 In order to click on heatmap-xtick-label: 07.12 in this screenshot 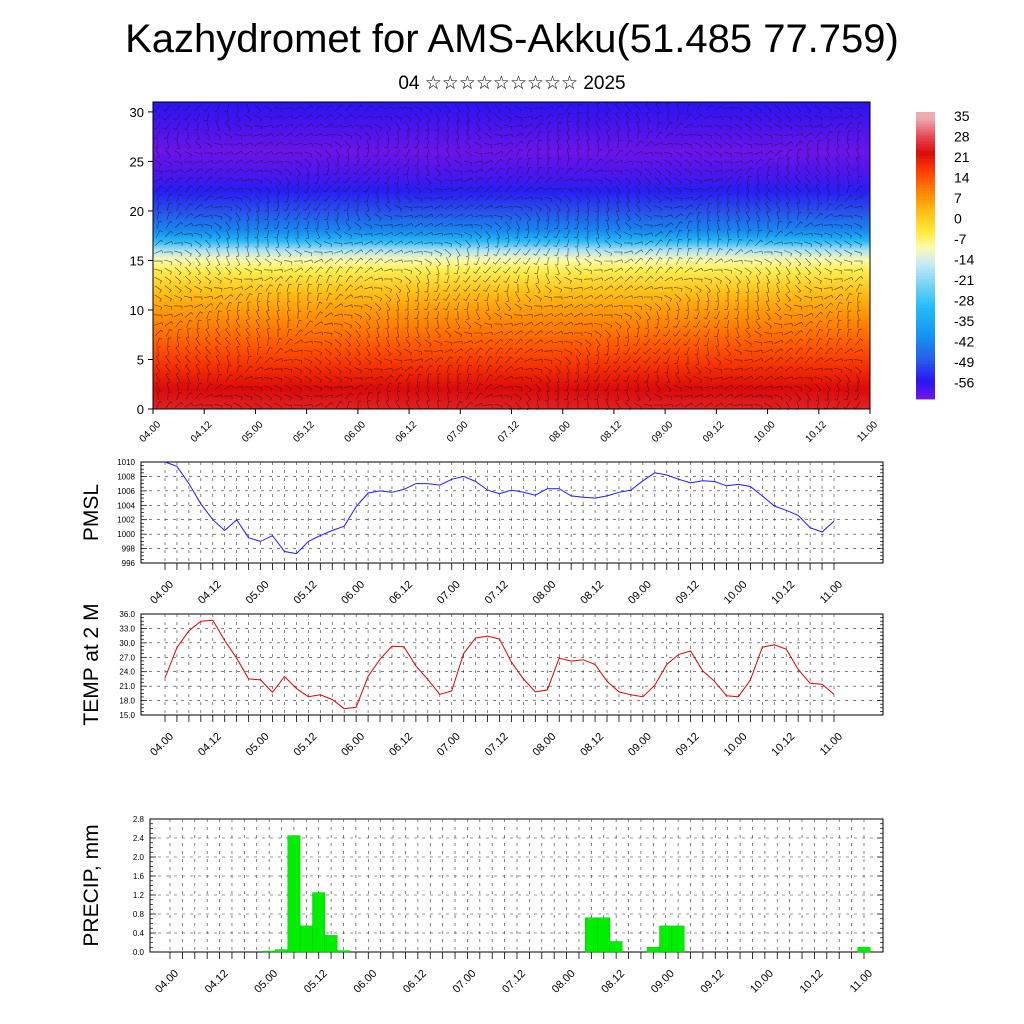, I will do `click(509, 432)`.